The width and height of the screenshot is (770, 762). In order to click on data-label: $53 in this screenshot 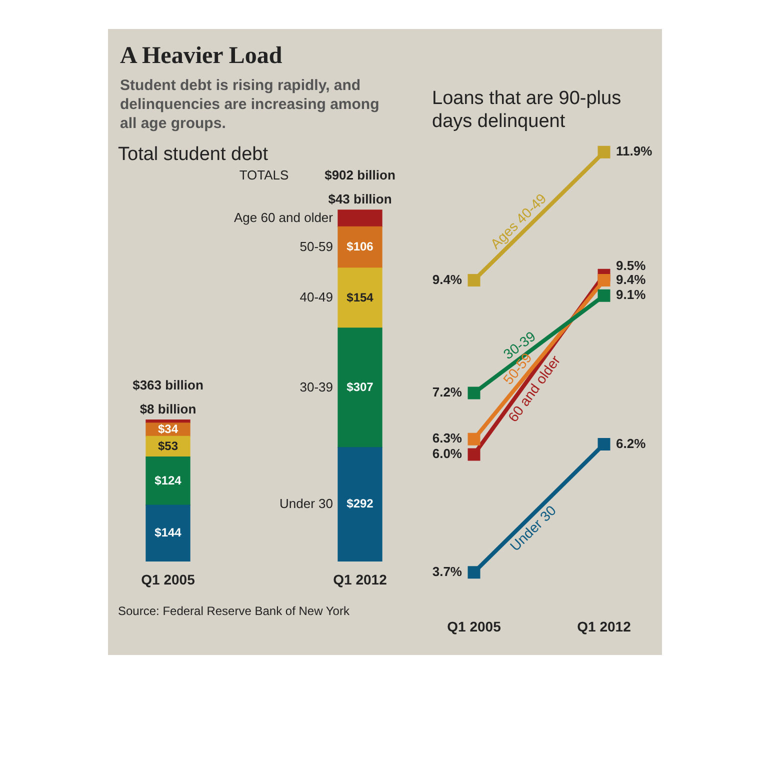, I will do `click(168, 445)`.